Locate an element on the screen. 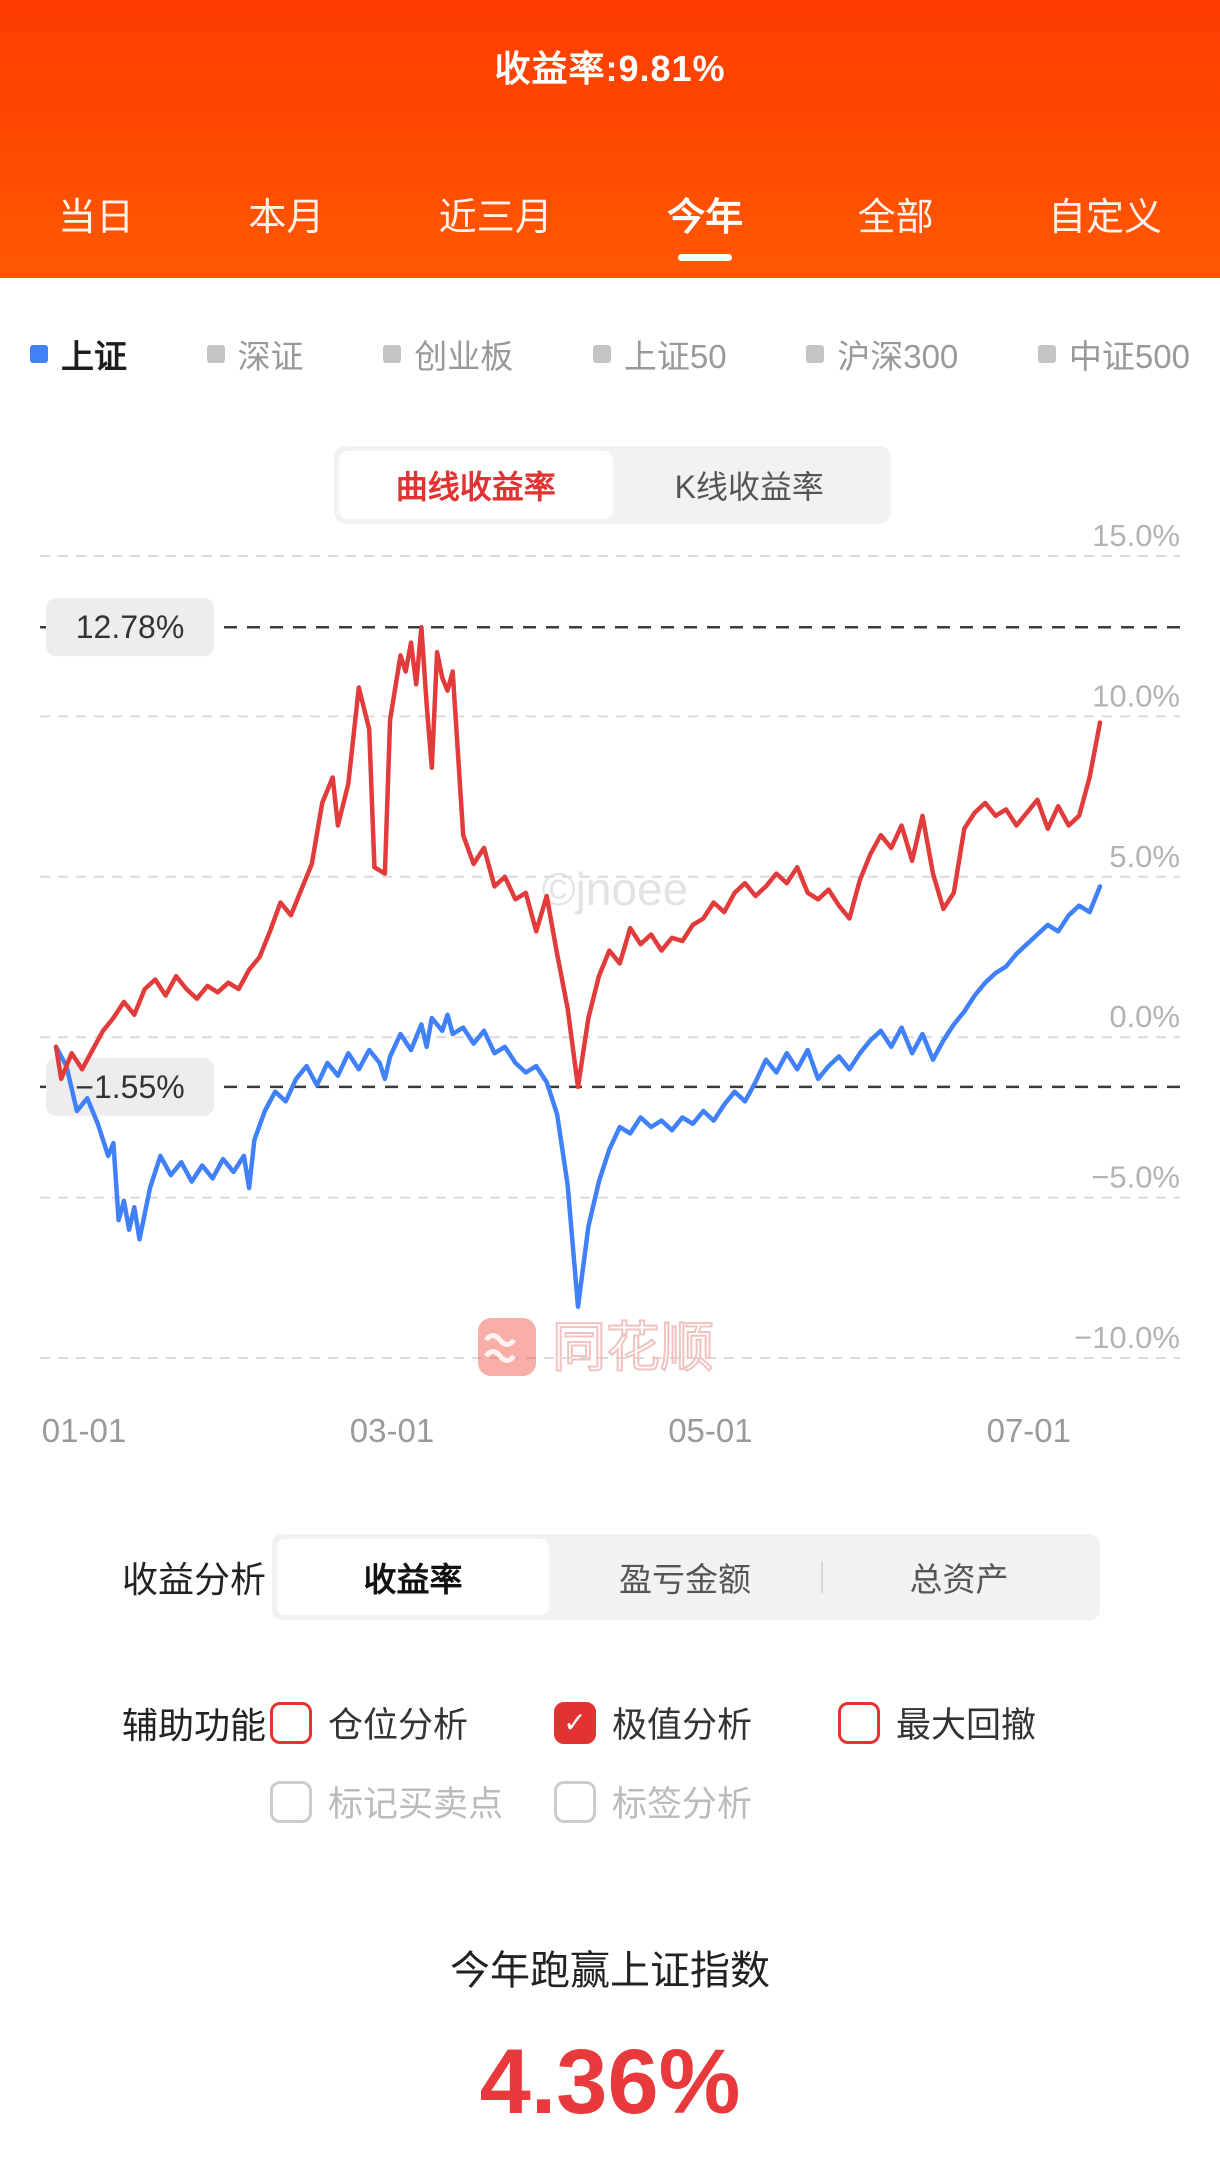 This screenshot has width=1220, height=2184. aux-option-position-analysis: 仓位分析 is located at coordinates (412, 1722).